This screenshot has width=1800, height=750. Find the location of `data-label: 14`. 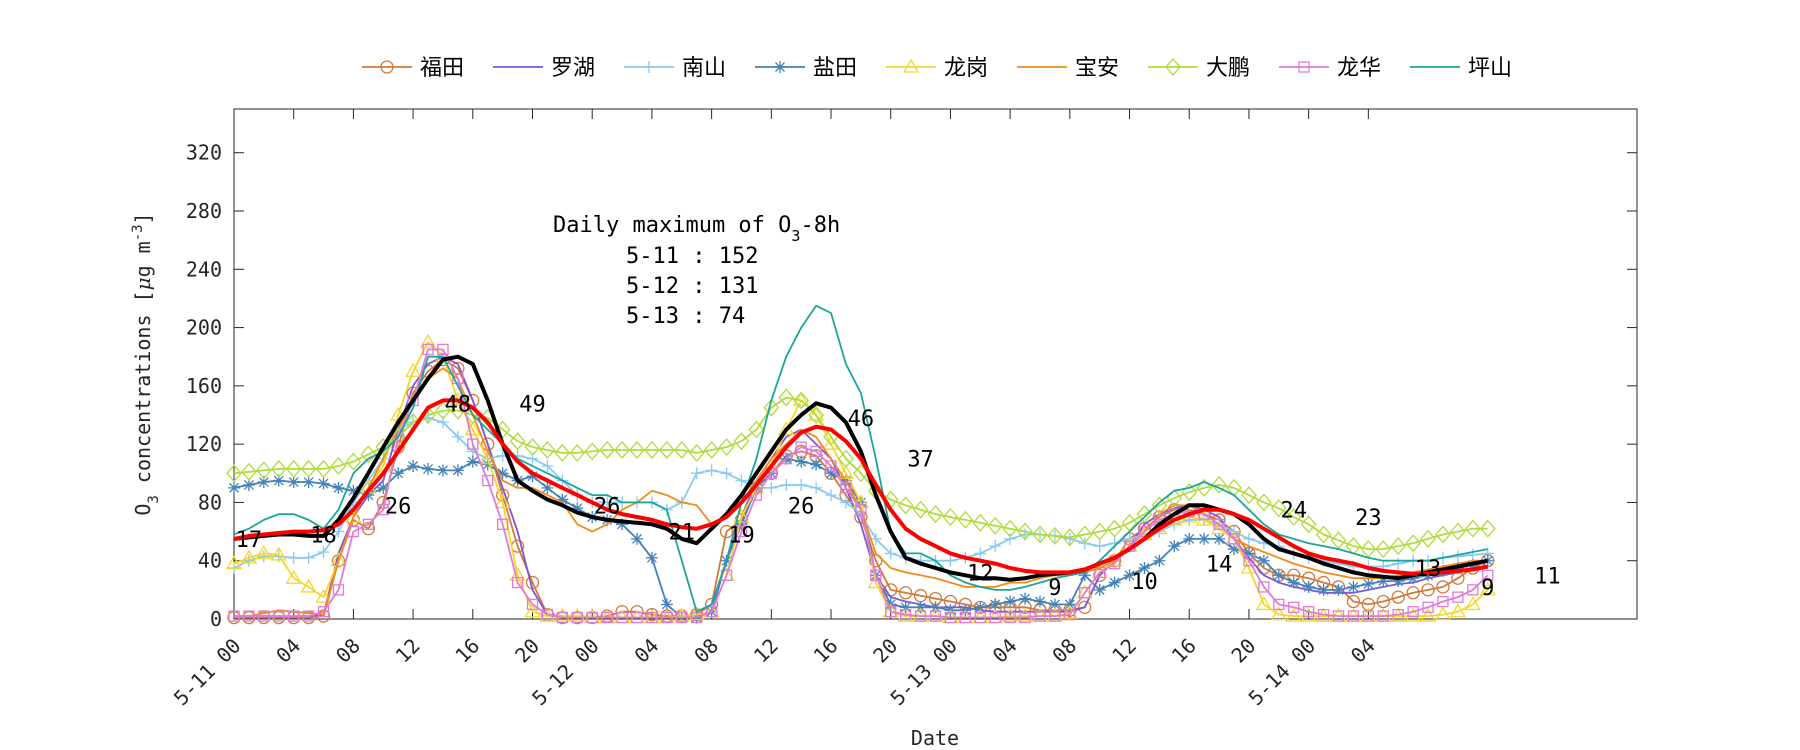

data-label: 14 is located at coordinates (1219, 565).